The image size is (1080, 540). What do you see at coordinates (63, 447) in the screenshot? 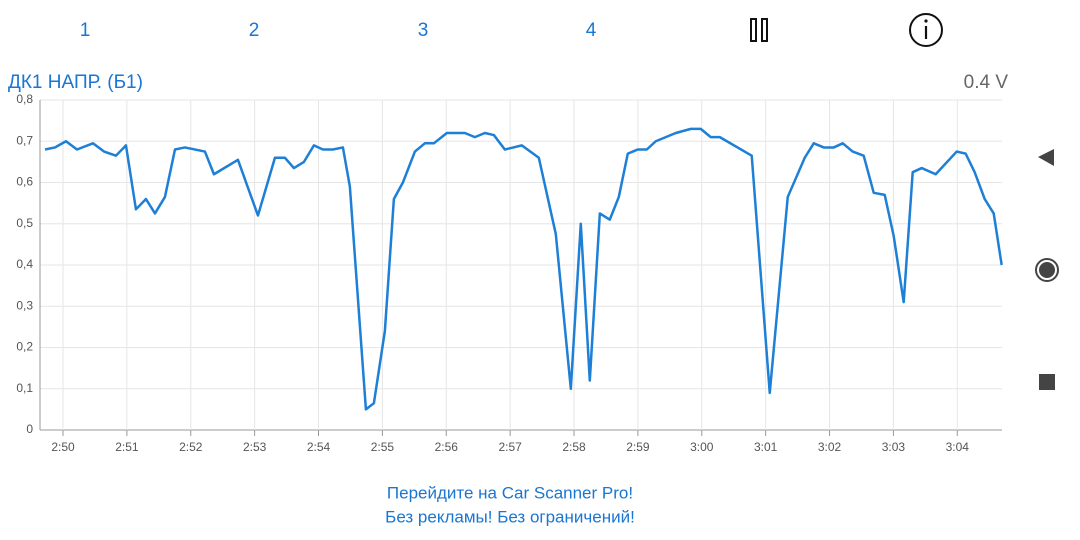
I see `x-tick-label: 2:50` at bounding box center [63, 447].